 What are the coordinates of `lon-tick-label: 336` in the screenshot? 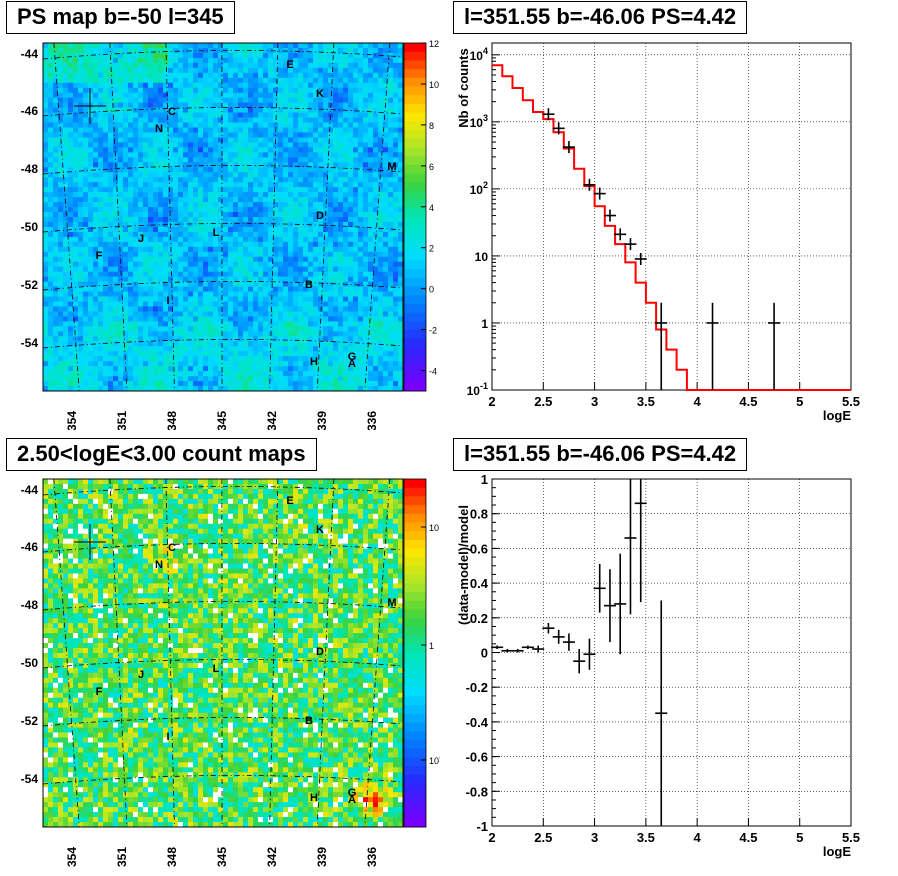 It's located at (372, 420).